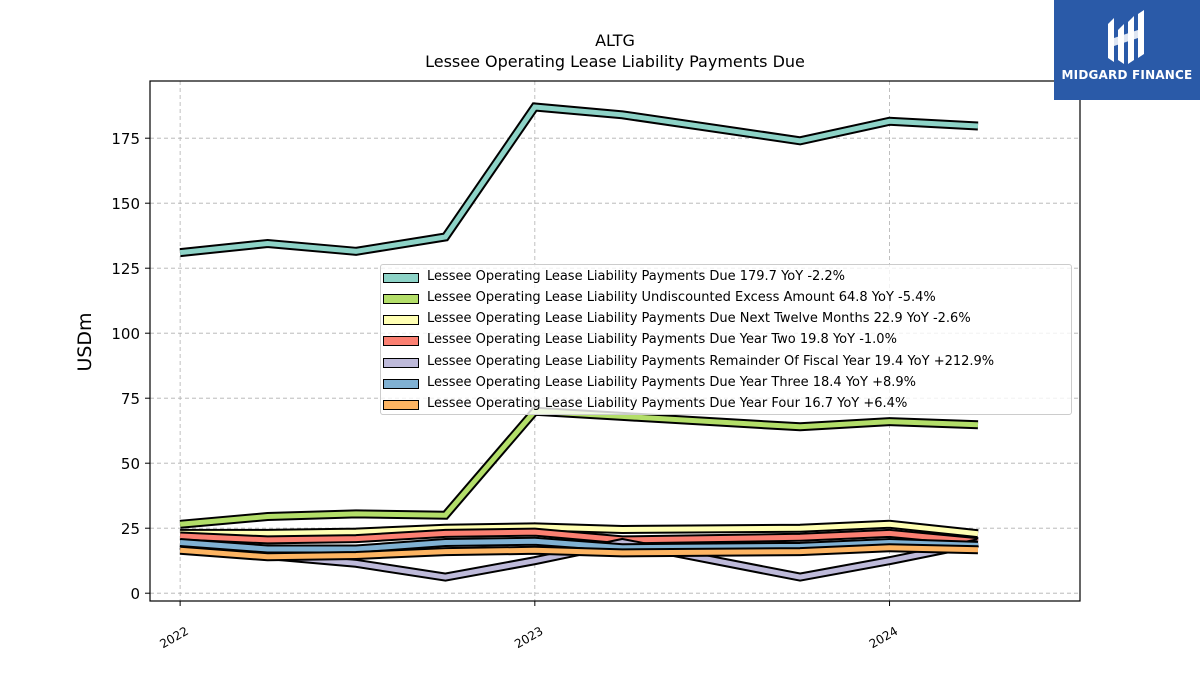  Describe the element at coordinates (135, 594) in the screenshot. I see `y-tick-label: 0` at that location.